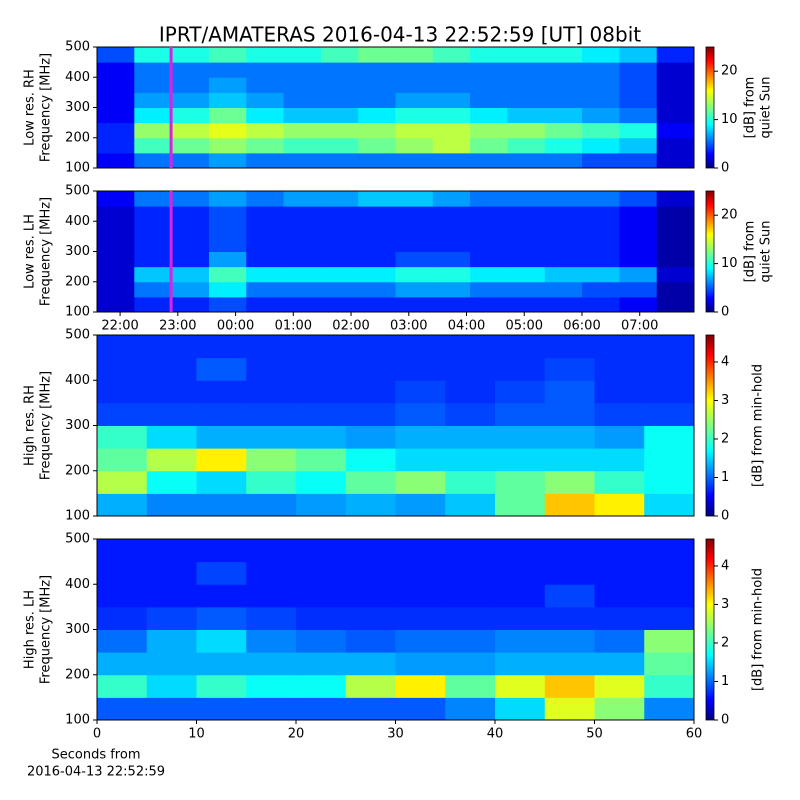 This screenshot has height=800, width=800. What do you see at coordinates (235, 326) in the screenshot?
I see `x-tick-label: 00:00` at bounding box center [235, 326].